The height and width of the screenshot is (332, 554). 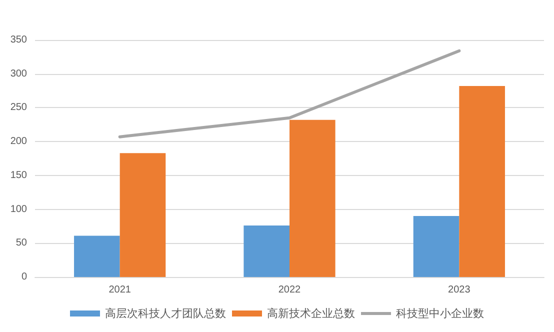 I want to click on y-tick-label: 150, so click(x=19, y=175).